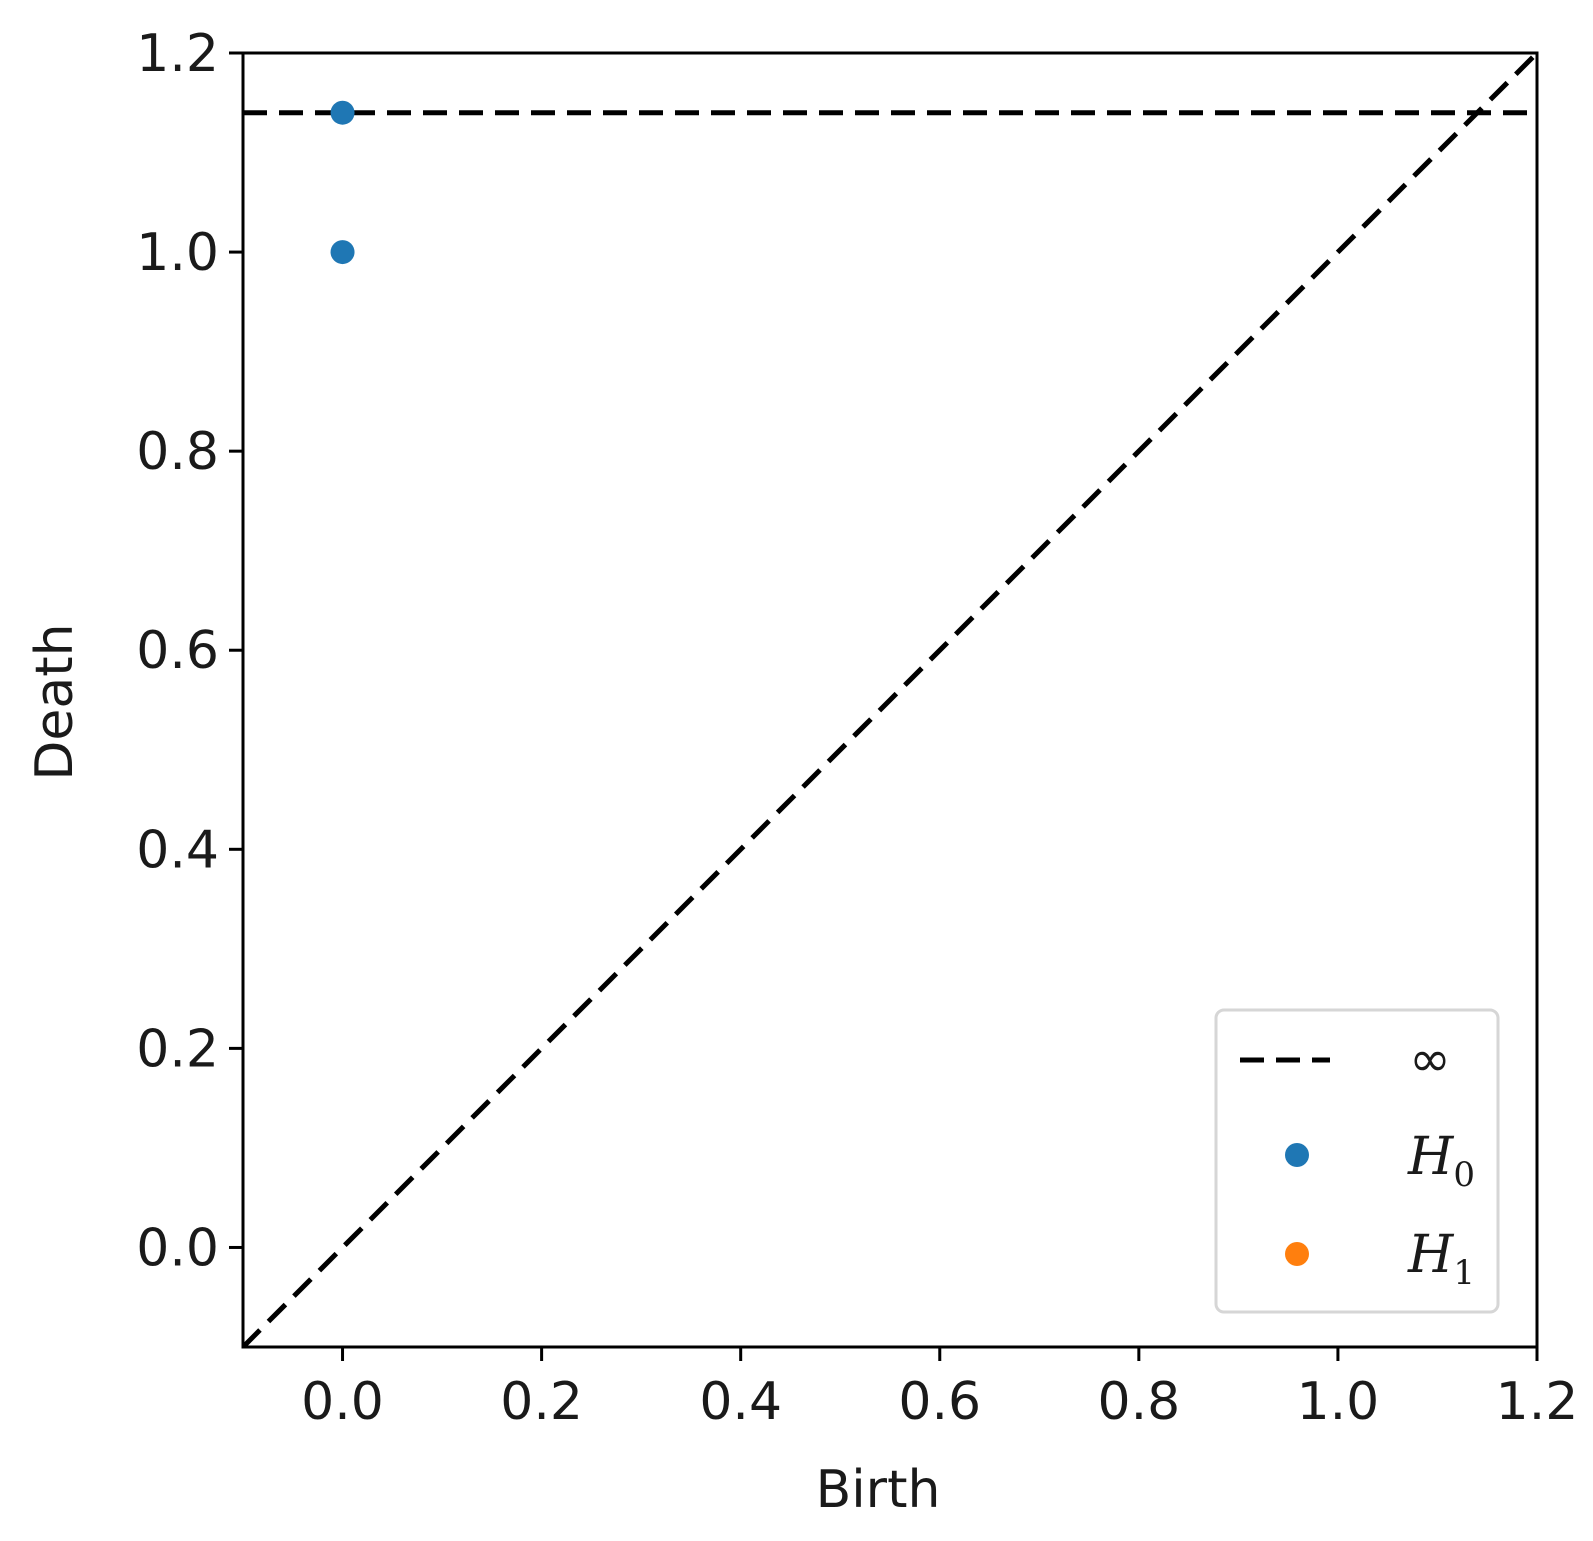 This screenshot has width=1593, height=1541. Describe the element at coordinates (878, 1490) in the screenshot. I see `x-axis-title: Birth` at that location.